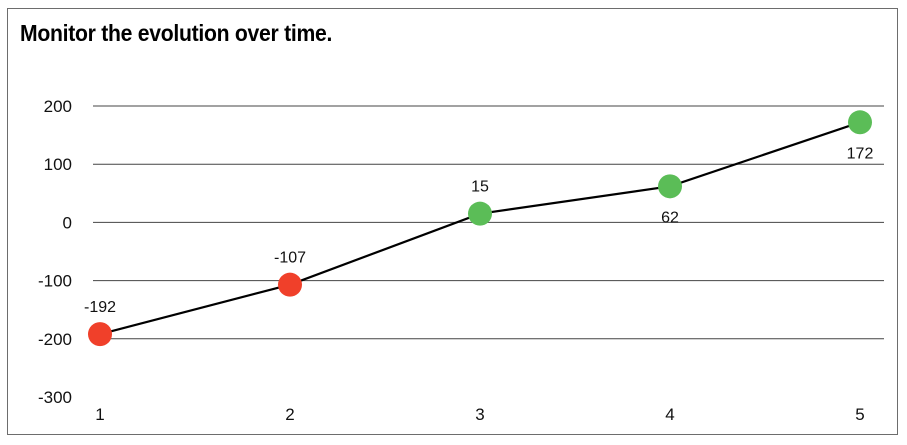 This screenshot has width=907, height=445. What do you see at coordinates (100, 307) in the screenshot?
I see `data-label-1: -192` at bounding box center [100, 307].